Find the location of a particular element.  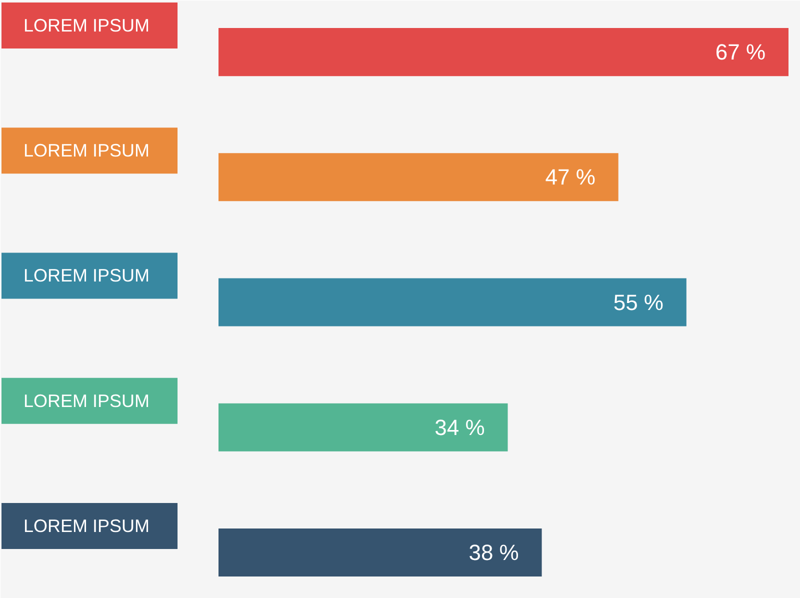

data-label: 67 % is located at coordinates (740, 52).